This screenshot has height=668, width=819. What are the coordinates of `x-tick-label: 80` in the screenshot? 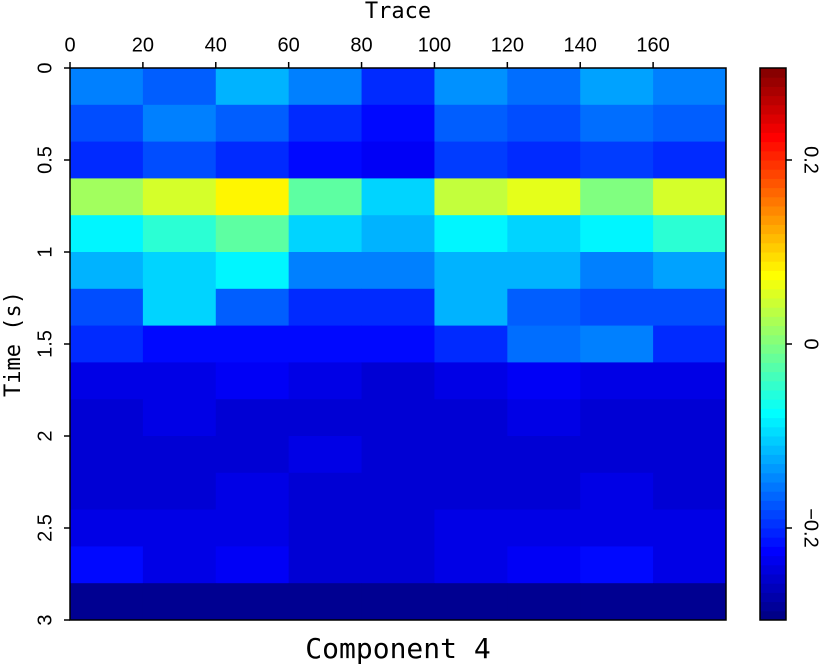 It's located at (361, 45).